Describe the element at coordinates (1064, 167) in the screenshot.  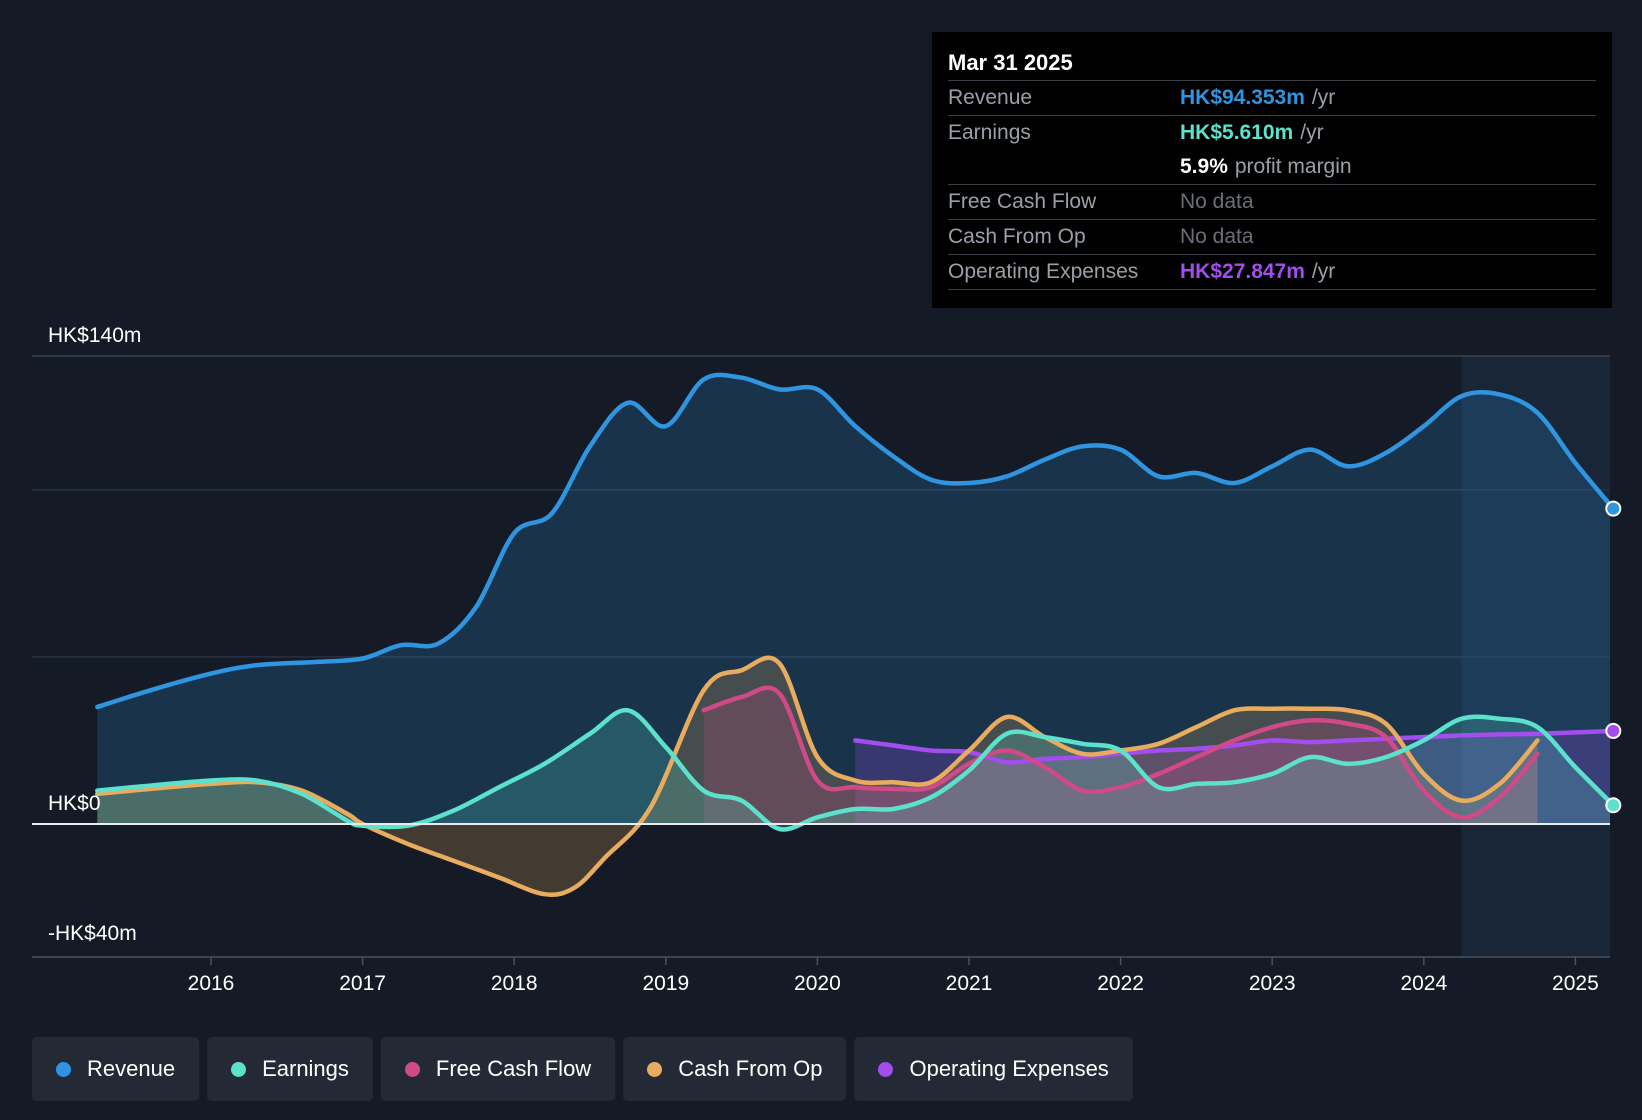
I see `tooltip-label` at that location.